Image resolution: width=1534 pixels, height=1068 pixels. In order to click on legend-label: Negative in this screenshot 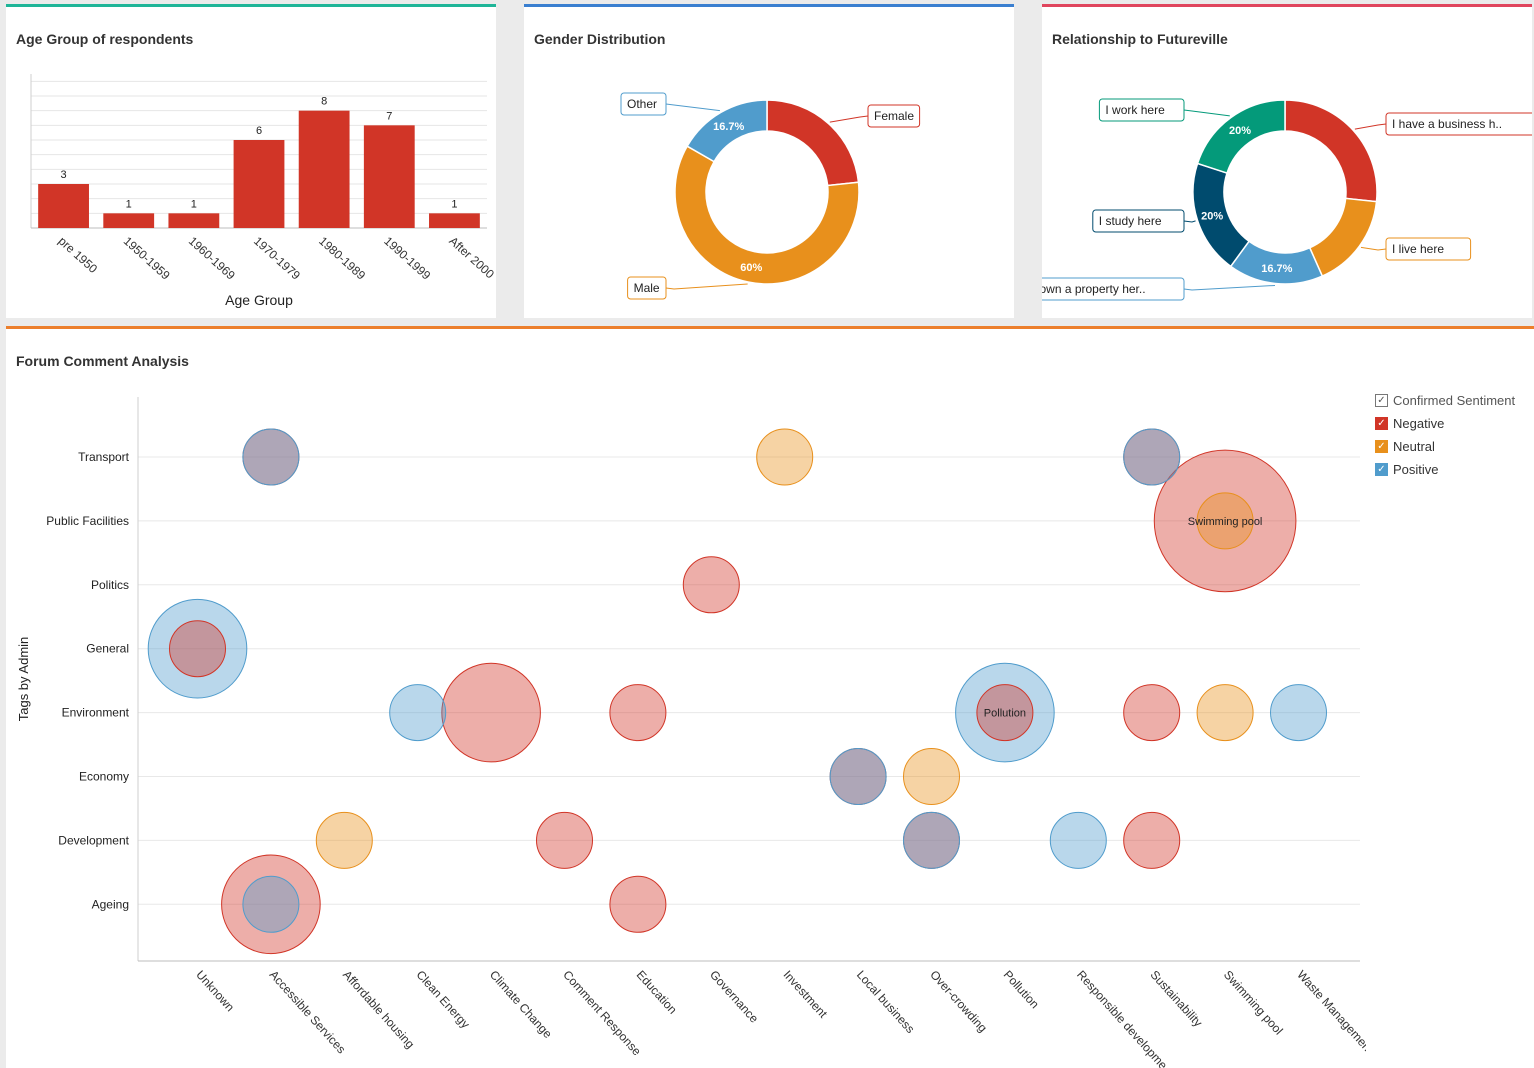, I will do `click(1419, 423)`.